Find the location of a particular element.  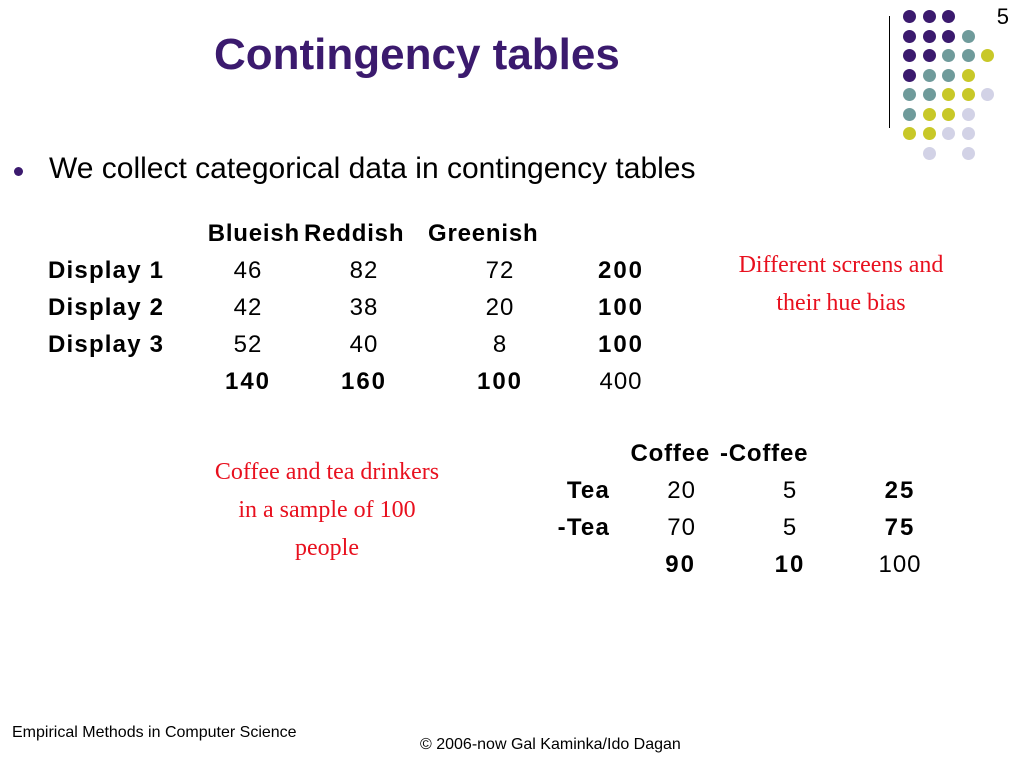

display-note: Different screens and their hue bias is located at coordinates (841, 284).